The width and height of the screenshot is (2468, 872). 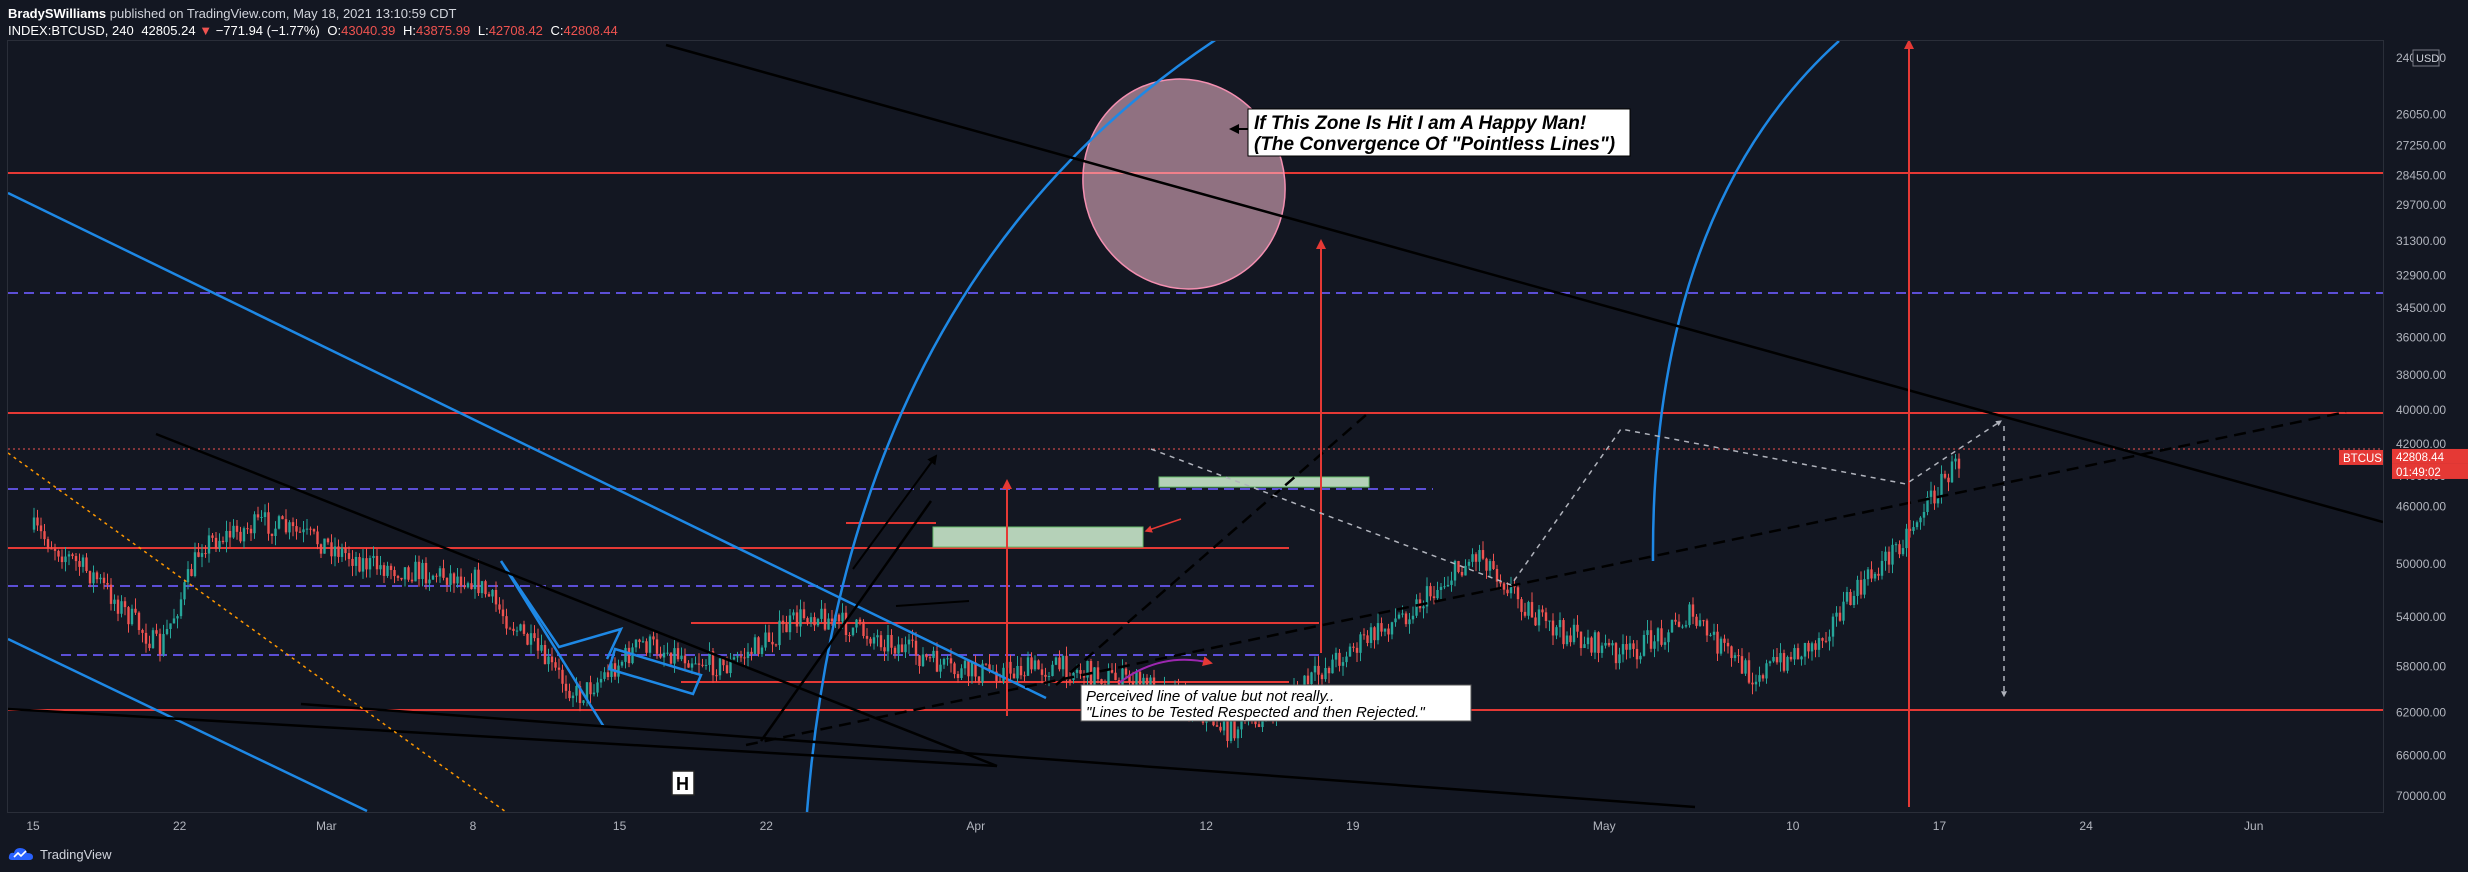 I want to click on symbol-label: INDEX:BTCUSD, 240, so click(x=71, y=30).